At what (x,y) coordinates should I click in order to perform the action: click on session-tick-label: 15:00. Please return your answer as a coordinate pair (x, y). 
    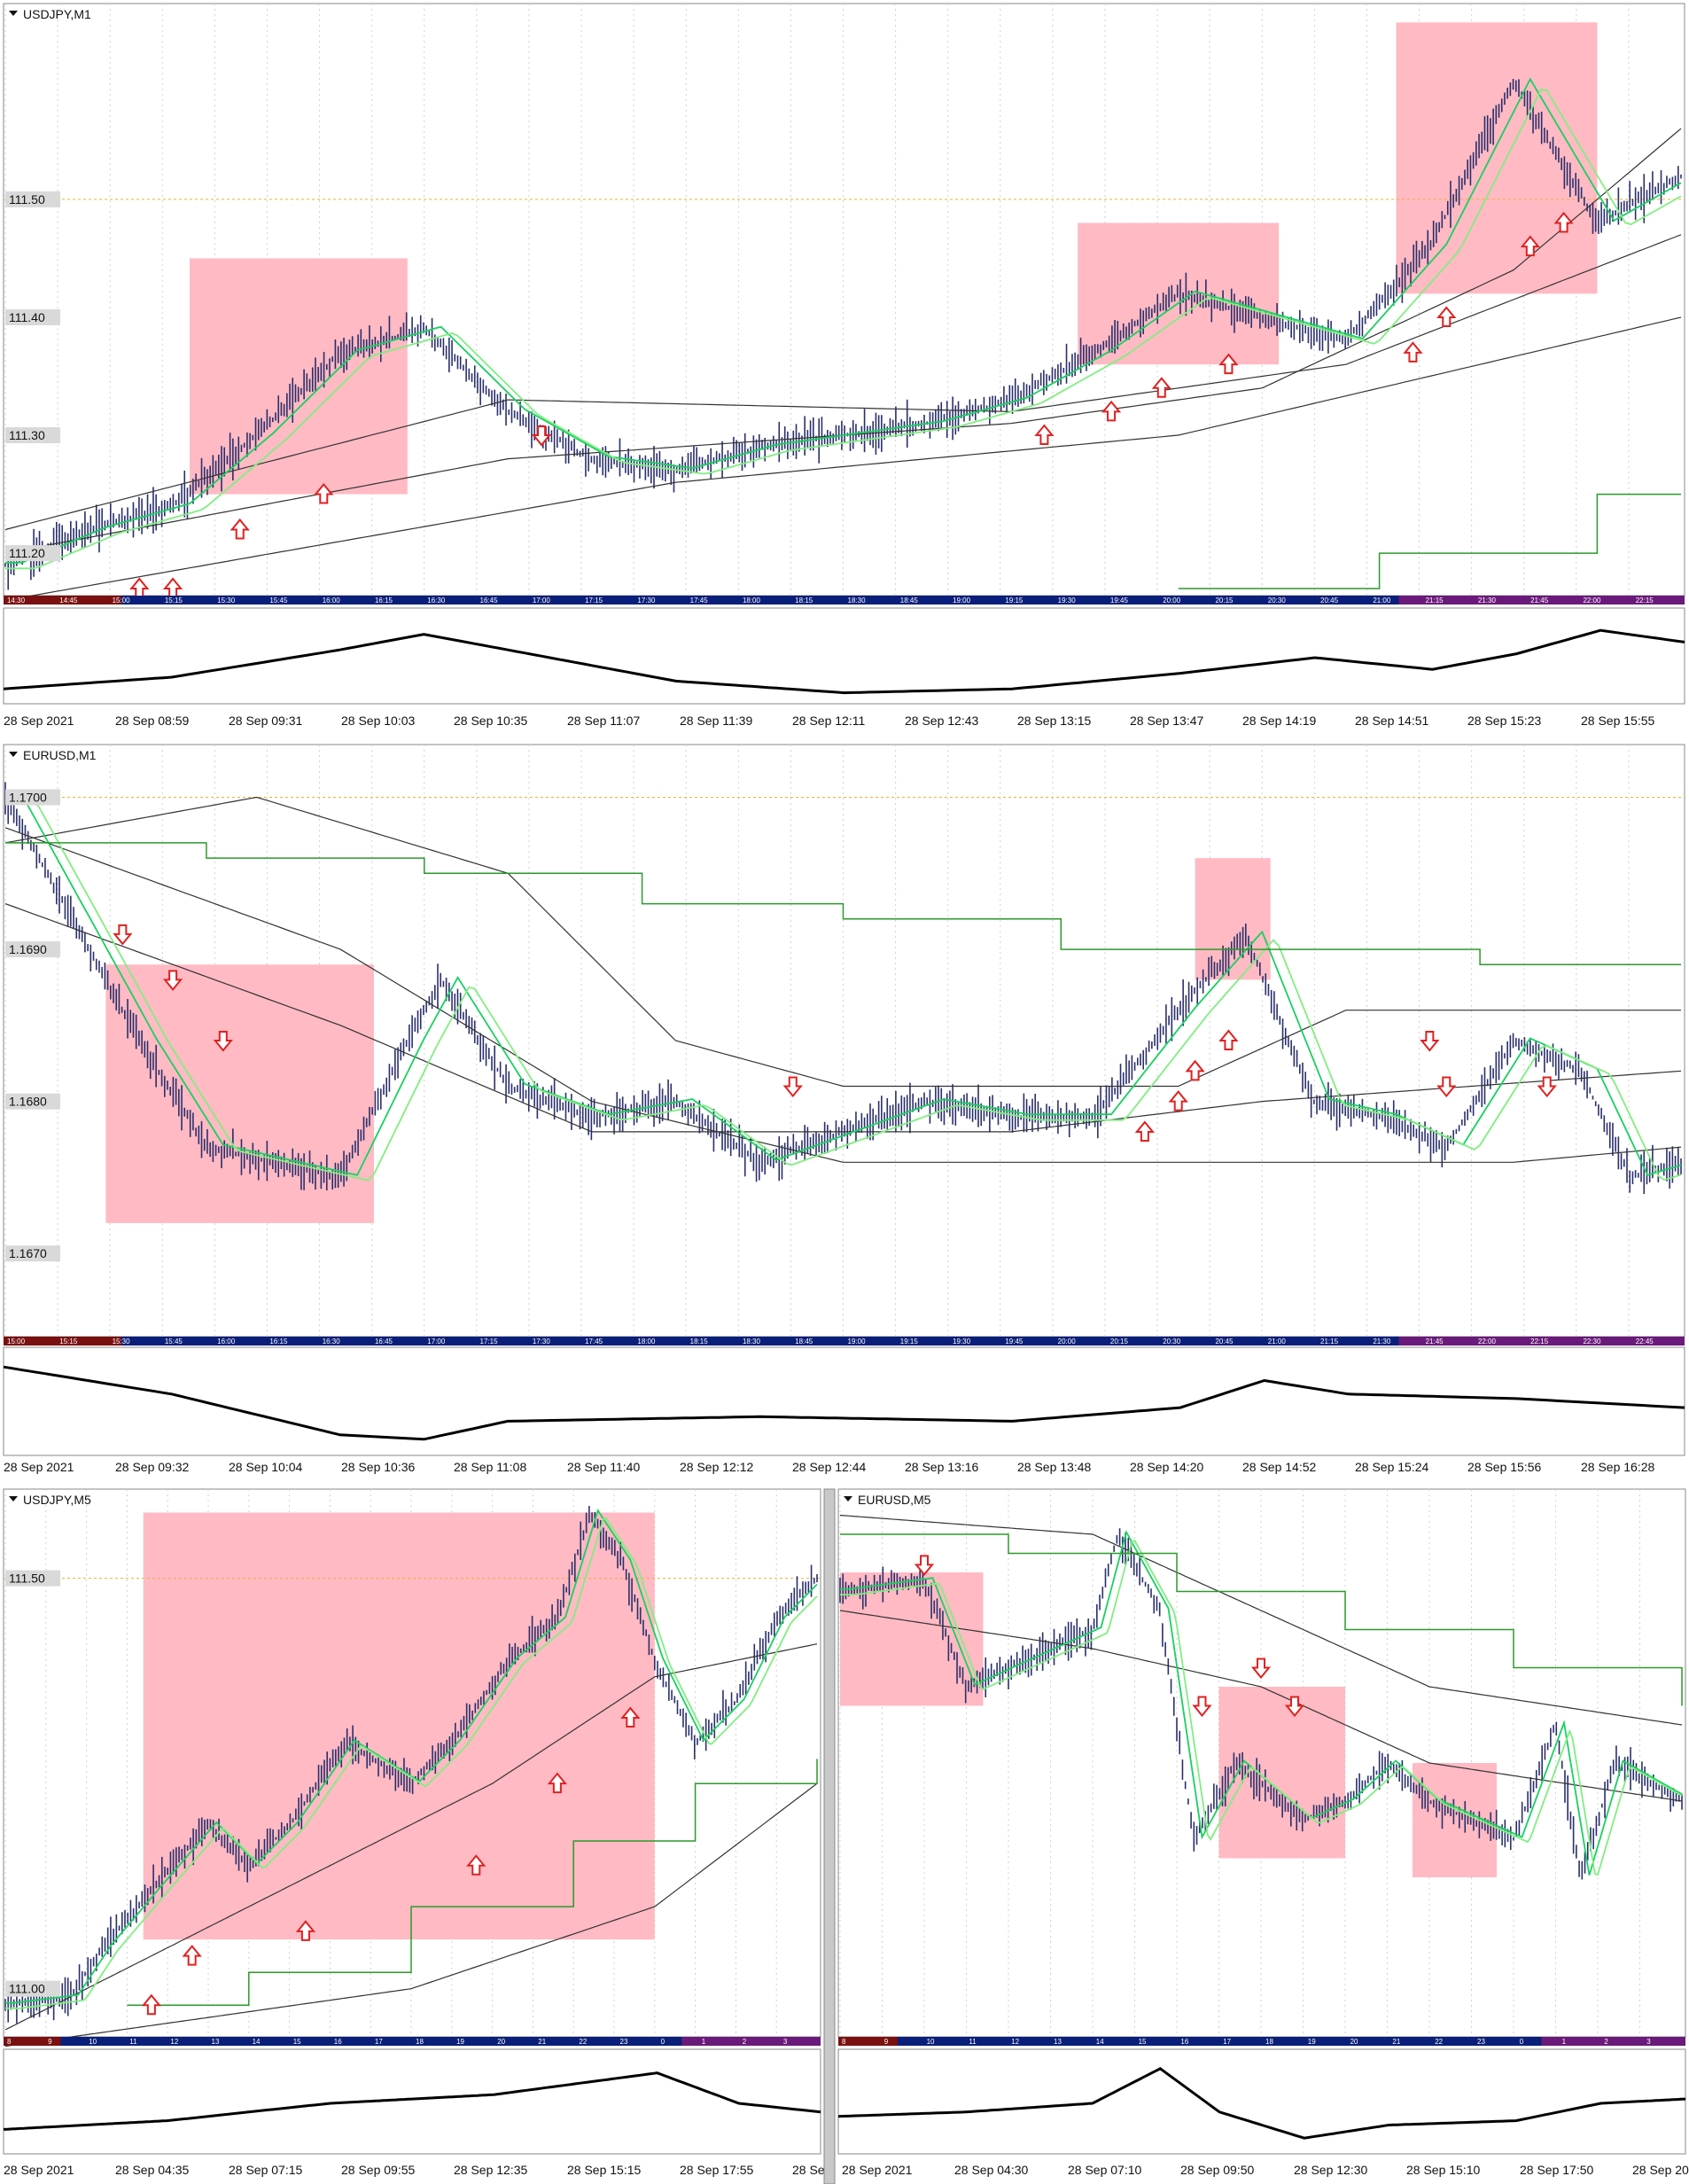
    Looking at the image, I should click on (122, 600).